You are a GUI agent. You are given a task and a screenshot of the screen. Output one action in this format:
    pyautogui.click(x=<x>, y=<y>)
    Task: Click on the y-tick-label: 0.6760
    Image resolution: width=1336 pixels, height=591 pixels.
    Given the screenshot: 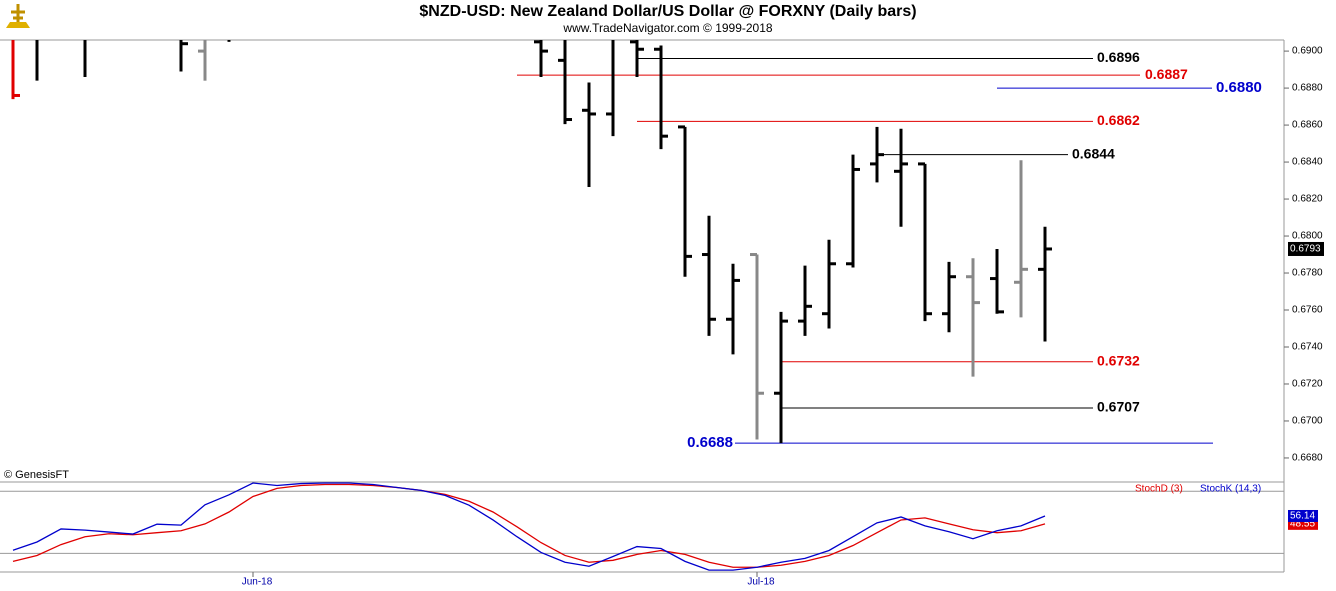 What is the action you would take?
    pyautogui.click(x=1307, y=310)
    